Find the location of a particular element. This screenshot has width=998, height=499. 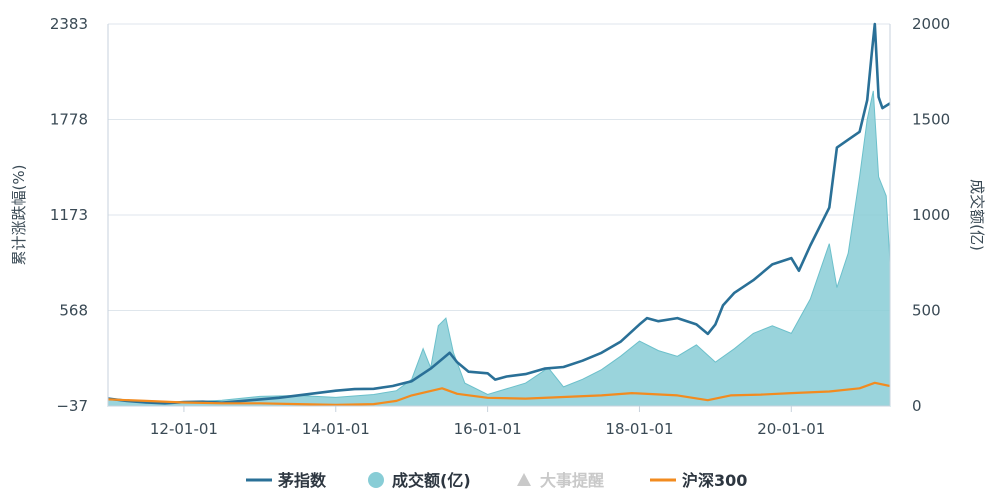

left-tick-label: 1778 is located at coordinates (69, 120).